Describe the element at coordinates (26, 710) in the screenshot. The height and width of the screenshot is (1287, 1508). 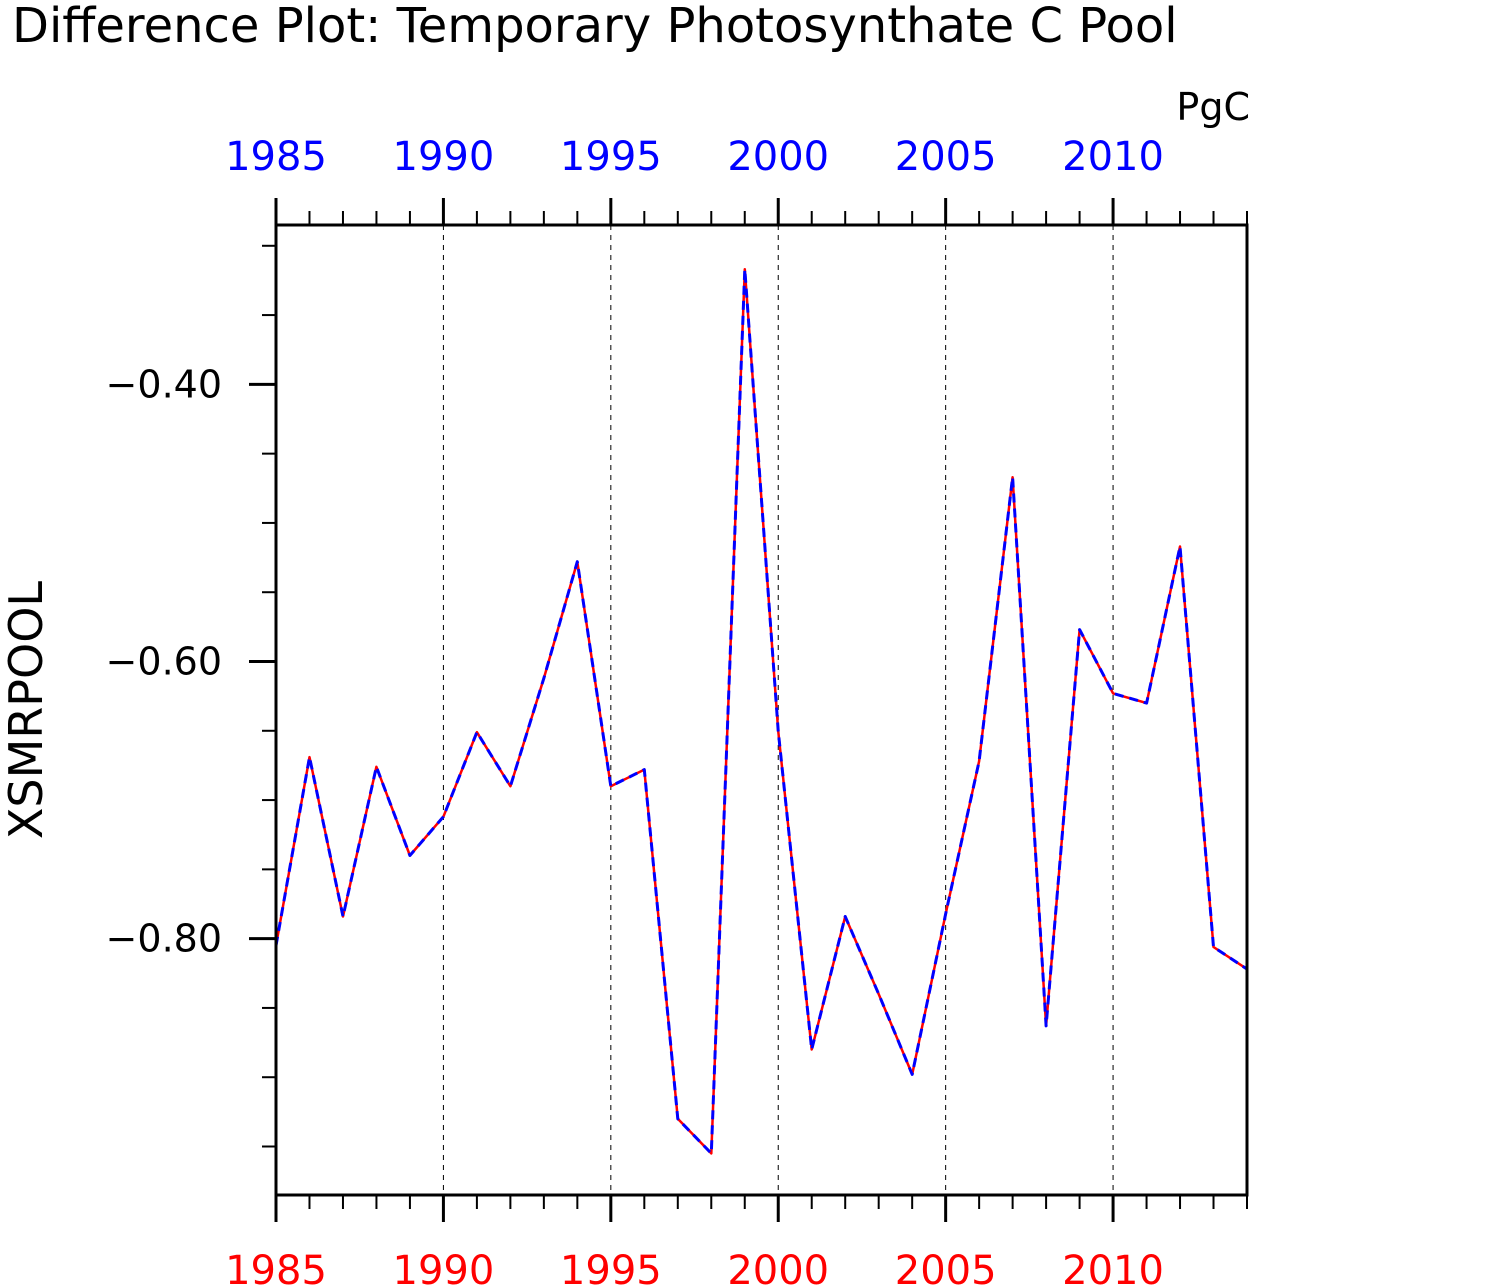
I see `y-axis-label: XSMRPOOL` at that location.